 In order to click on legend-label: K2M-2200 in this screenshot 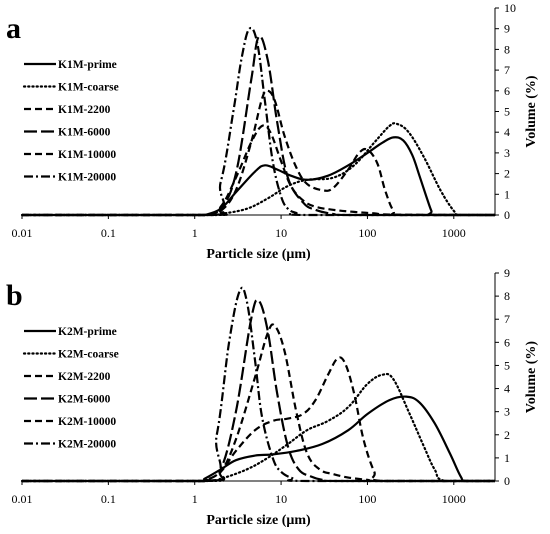, I will do `click(84, 377)`.